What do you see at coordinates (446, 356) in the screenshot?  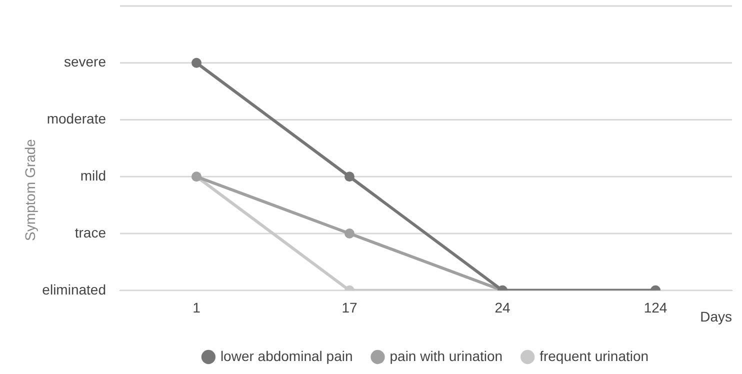 I see `legend-label: pain with urination` at bounding box center [446, 356].